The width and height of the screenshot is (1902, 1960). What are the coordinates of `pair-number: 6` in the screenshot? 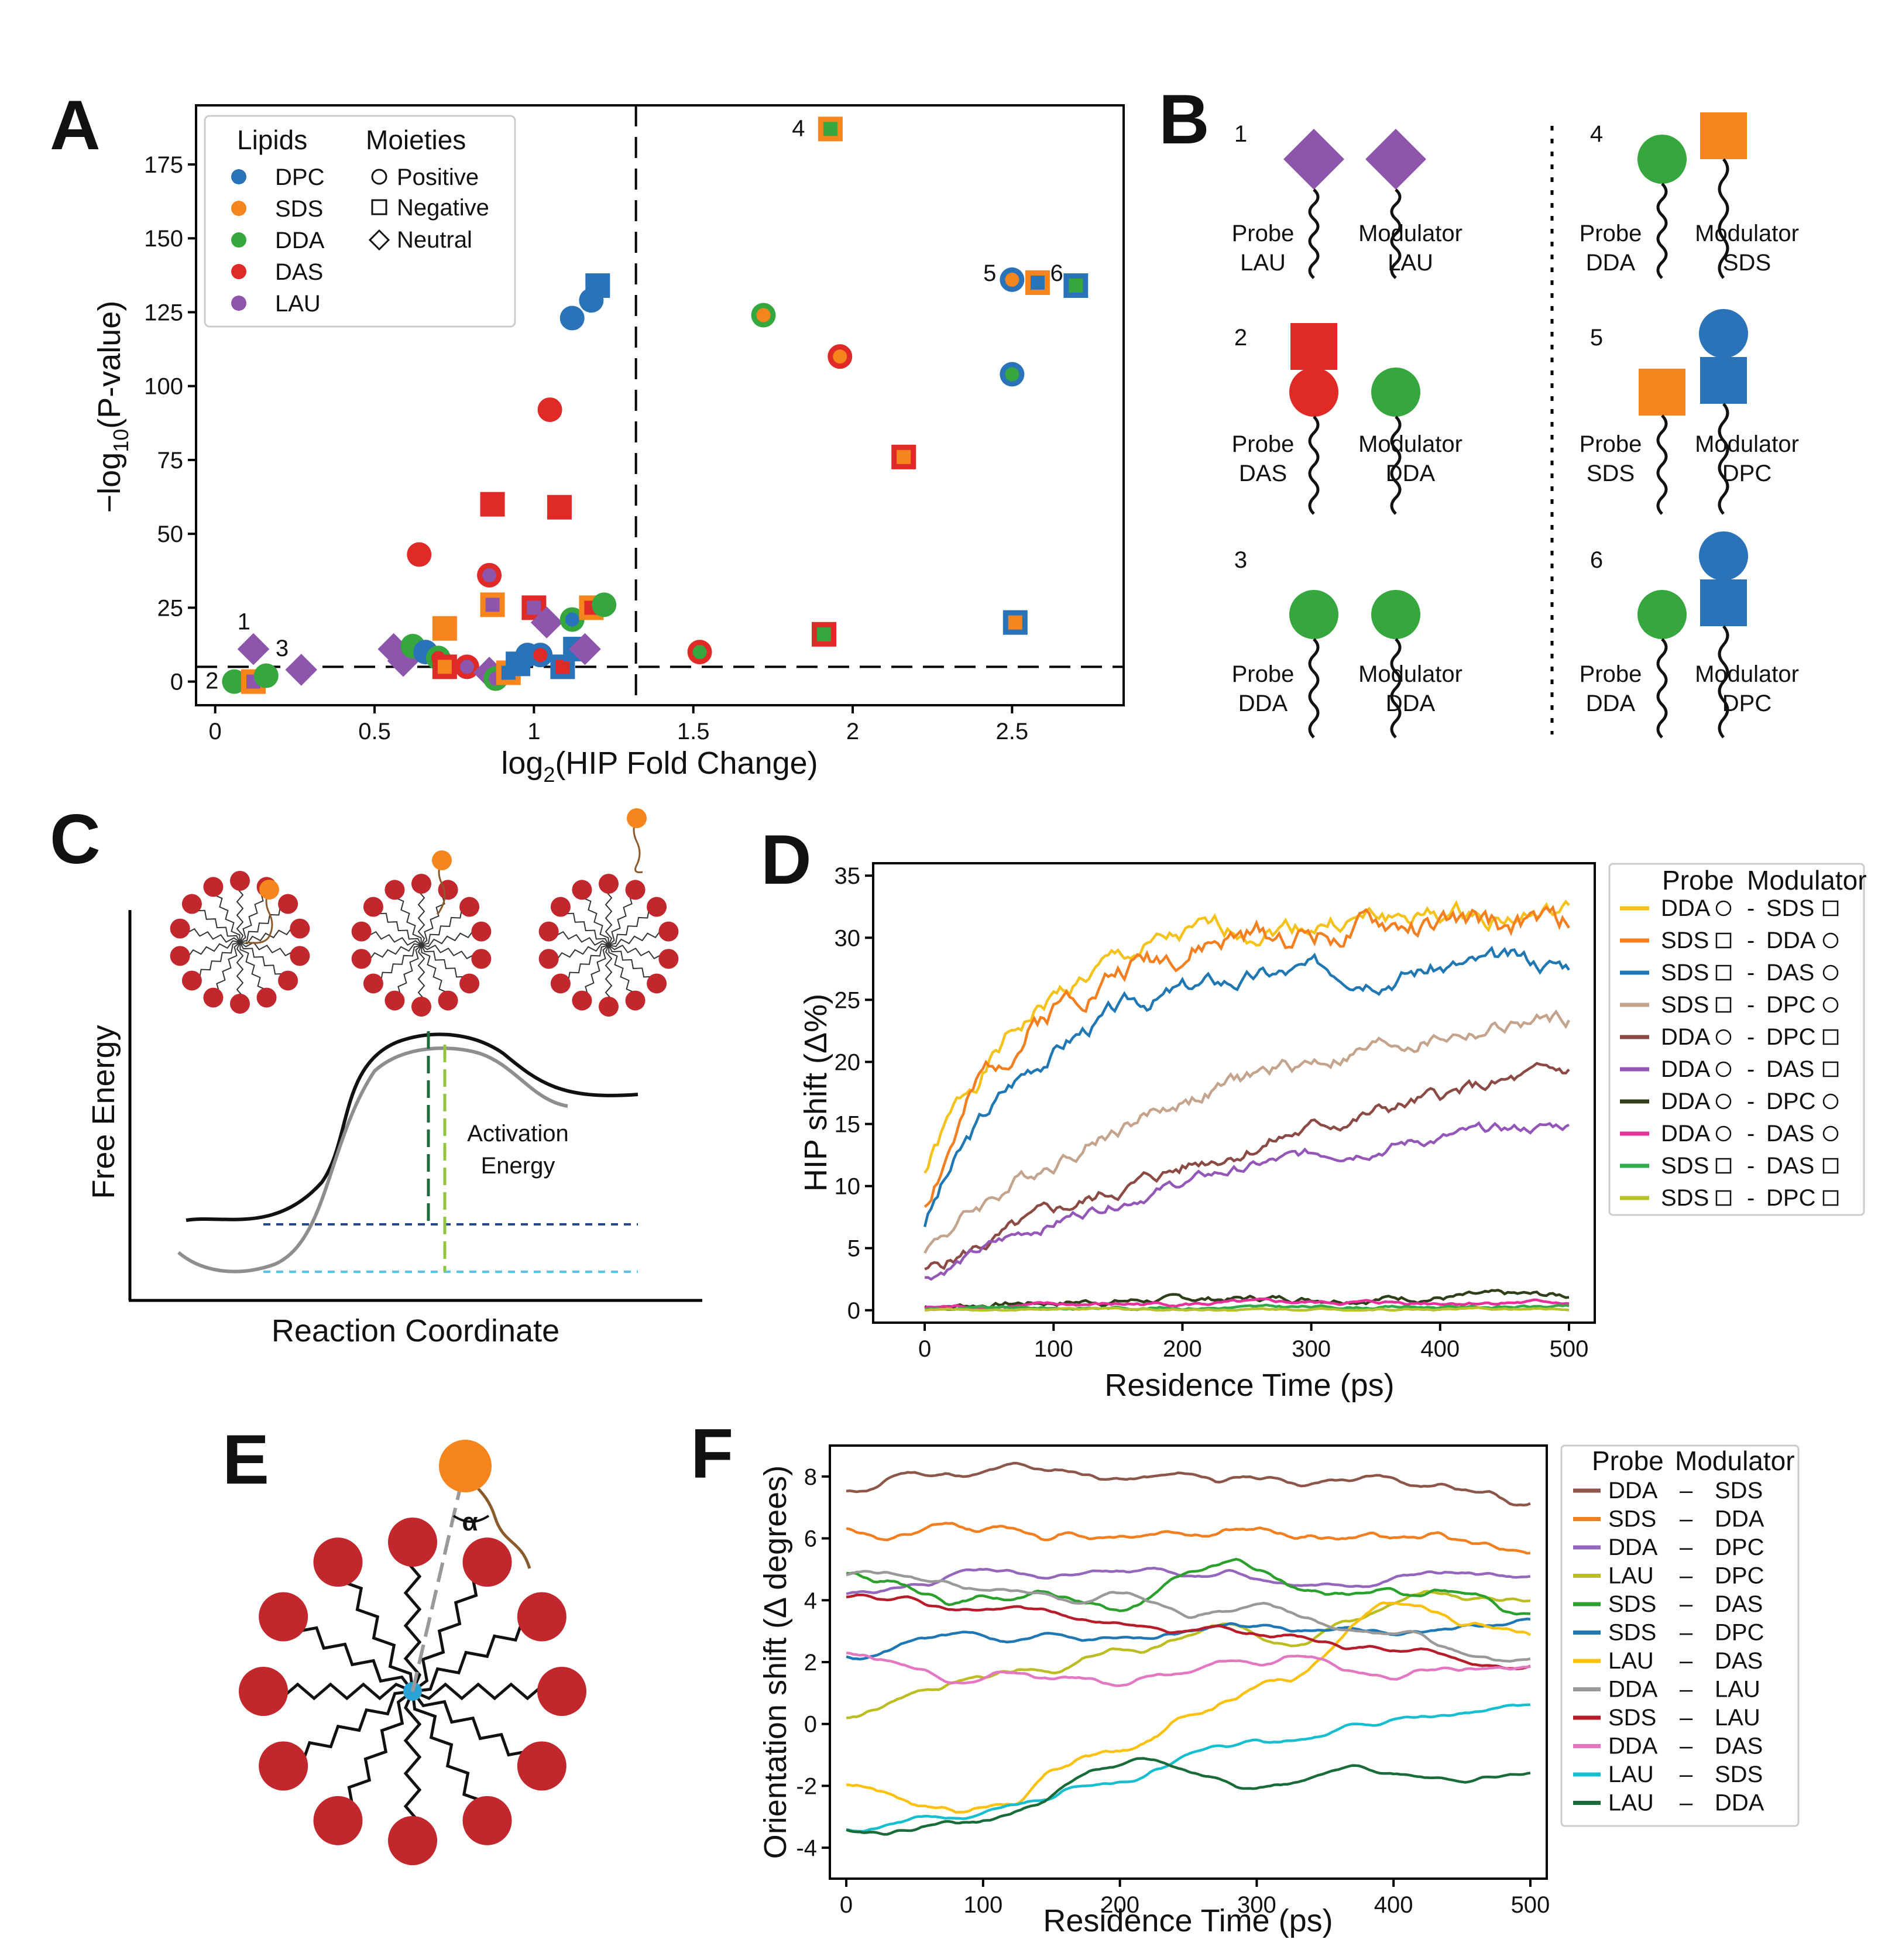 It's located at (1596, 560).